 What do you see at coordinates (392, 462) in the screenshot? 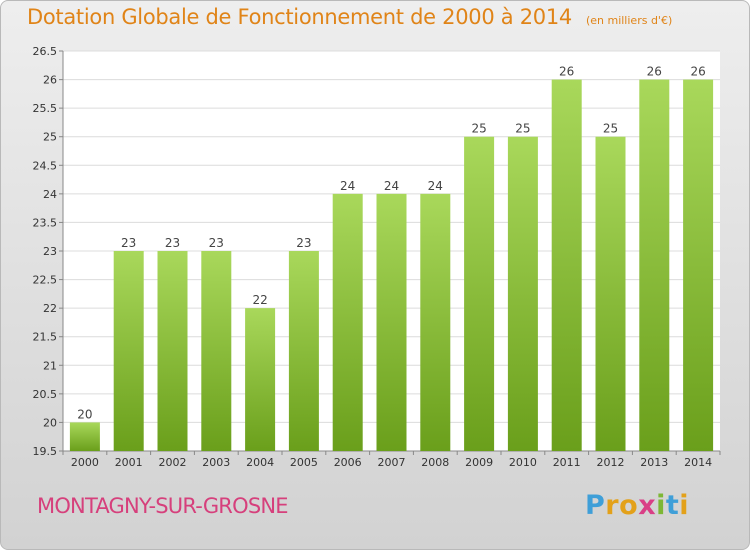
I see `x-tick-label: 2007` at bounding box center [392, 462].